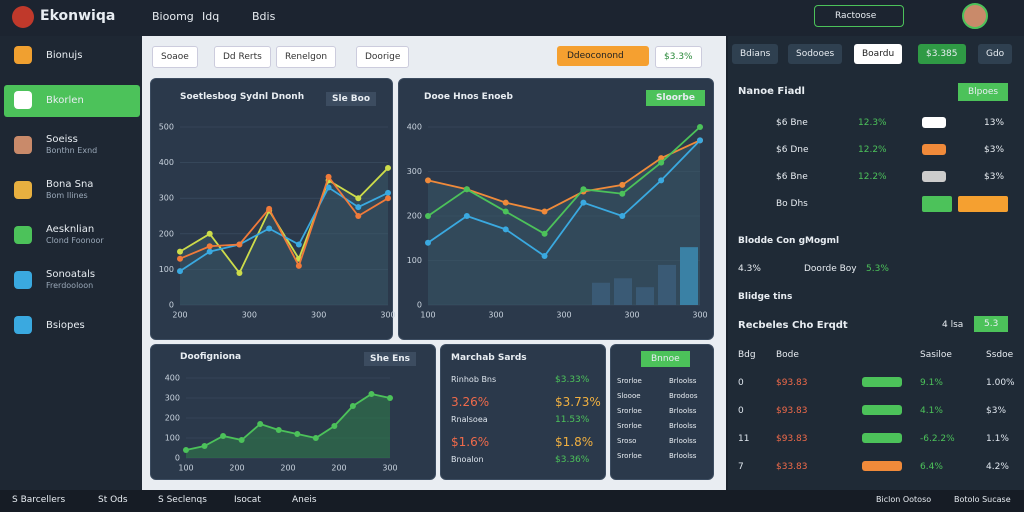 This screenshot has width=1024, height=512. I want to click on footer-item: S Barcellers, so click(39, 500).